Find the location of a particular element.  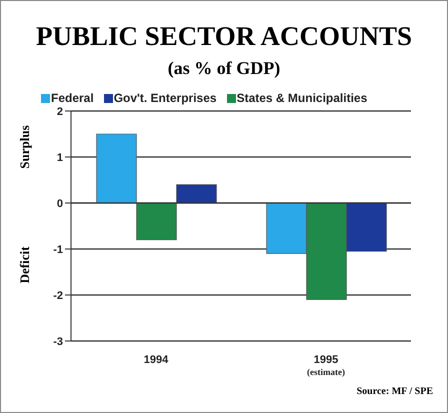

y-tick-label: 0 is located at coordinates (59, 204).